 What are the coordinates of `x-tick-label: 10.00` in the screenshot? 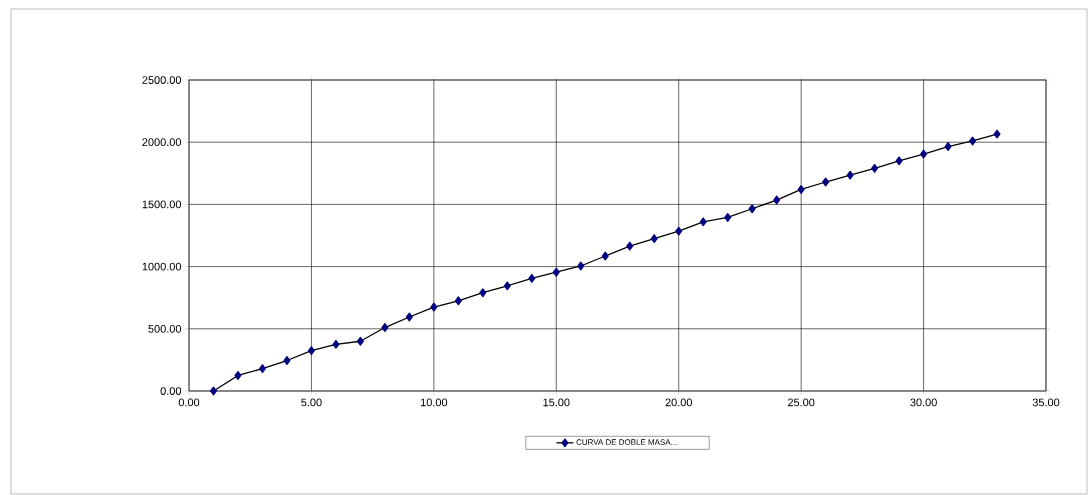 It's located at (434, 402).